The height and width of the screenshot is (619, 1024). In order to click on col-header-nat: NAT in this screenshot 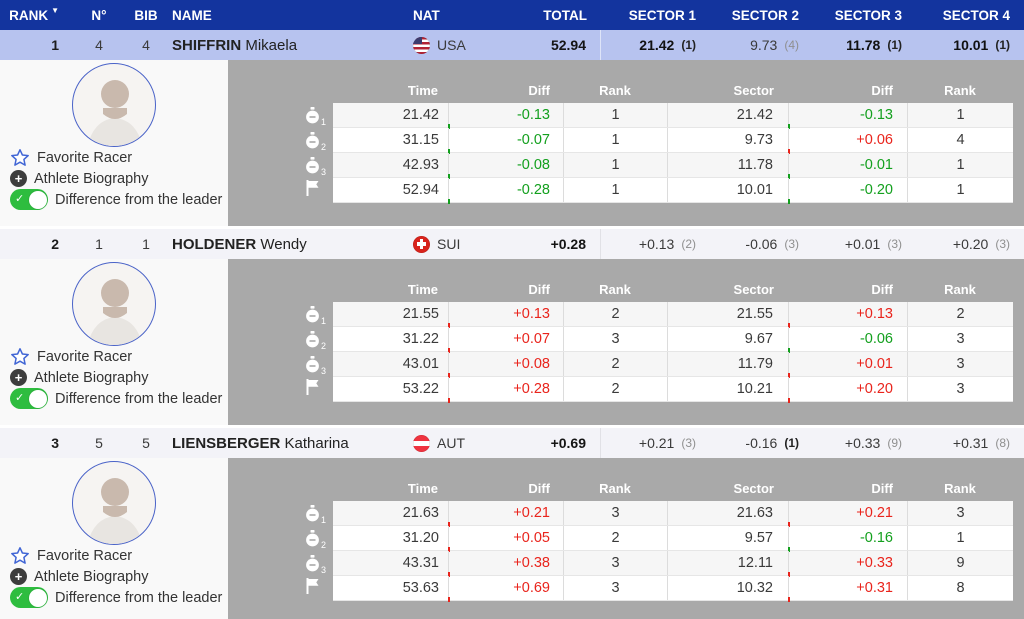, I will do `click(426, 15)`.